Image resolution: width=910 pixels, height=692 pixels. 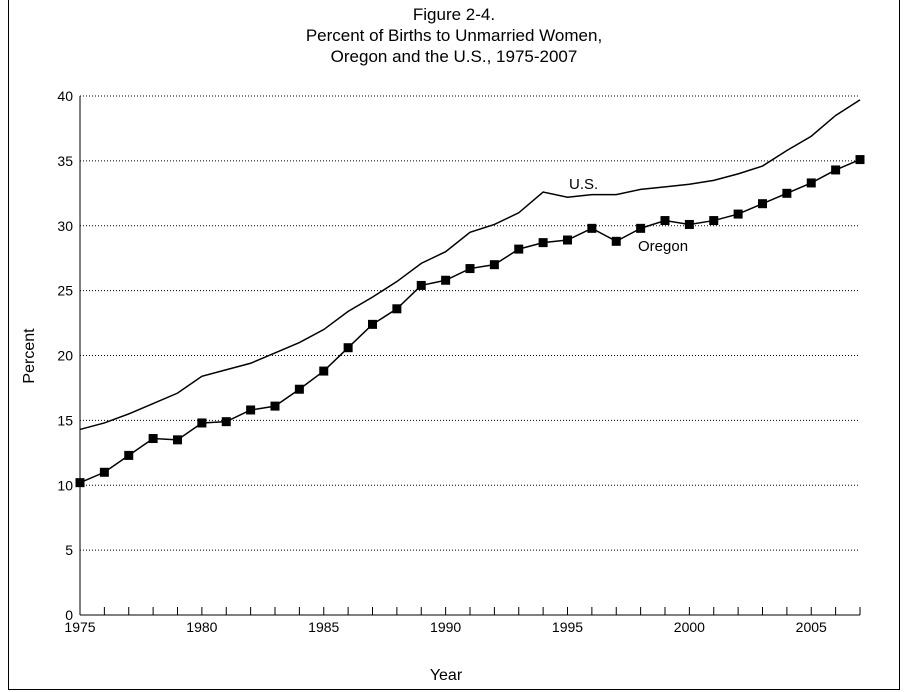 I want to click on y-tick-label: 10, so click(x=65, y=485).